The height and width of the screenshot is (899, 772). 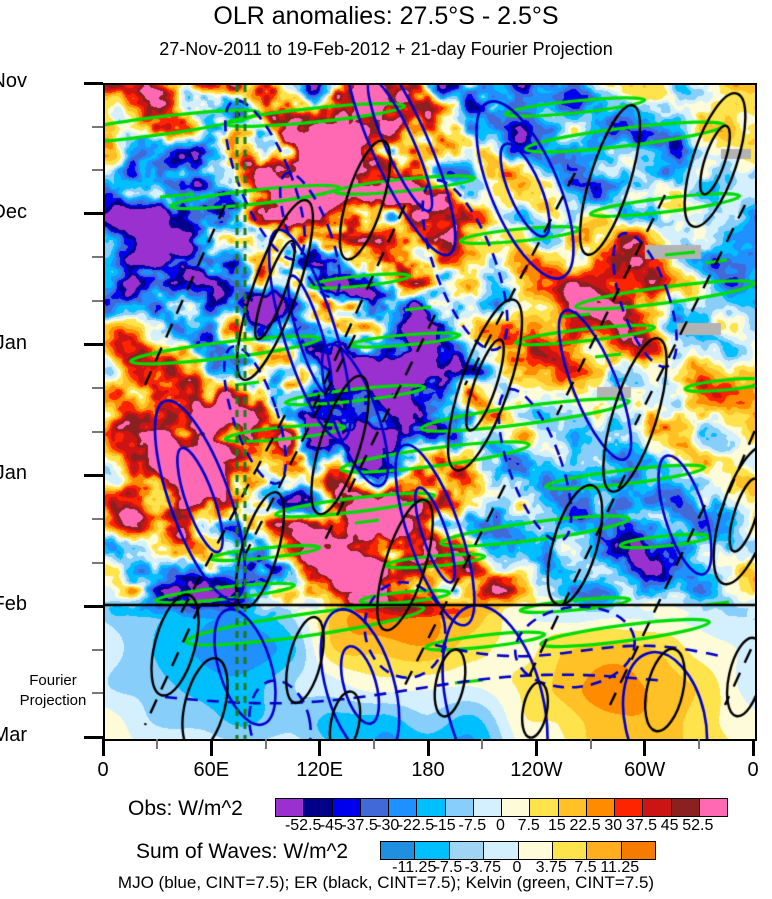 I want to click on fourier-note-line2: Projection, so click(x=53, y=700).